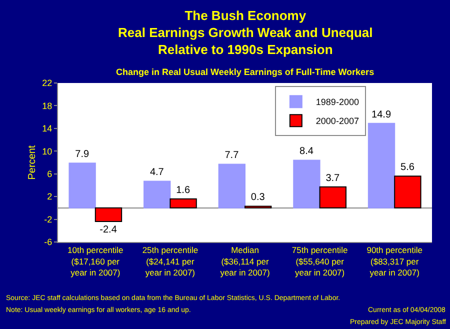 Image resolution: width=450 pixels, height=329 pixels. I want to click on chart-title: The Bush Economy Real Earnings Growth Weak and Unequal Relative to 1990s Expansion, so click(245, 32).